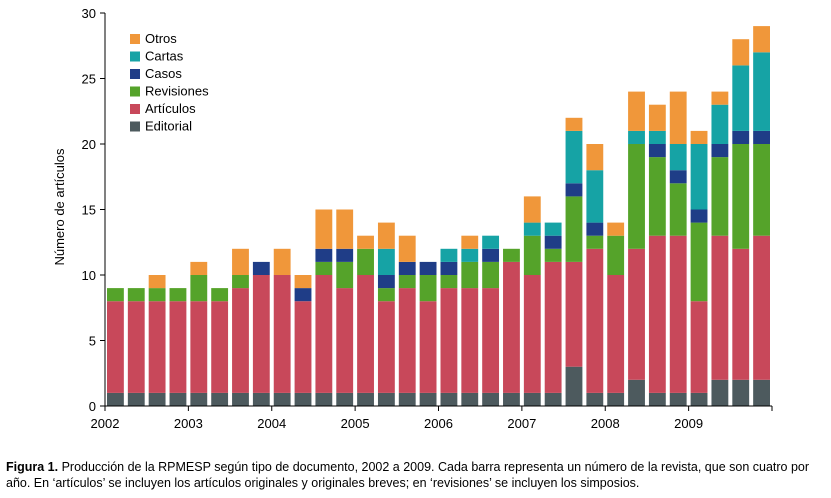 Image resolution: width=831 pixels, height=498 pixels. I want to click on y-tick-label: 20, so click(89, 144).